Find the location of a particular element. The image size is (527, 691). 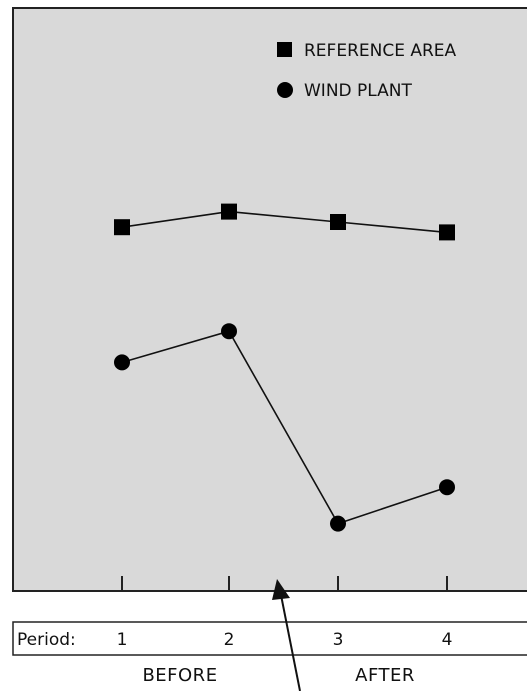

legend-wind-plant-label: WIND PLANT is located at coordinates (358, 91).